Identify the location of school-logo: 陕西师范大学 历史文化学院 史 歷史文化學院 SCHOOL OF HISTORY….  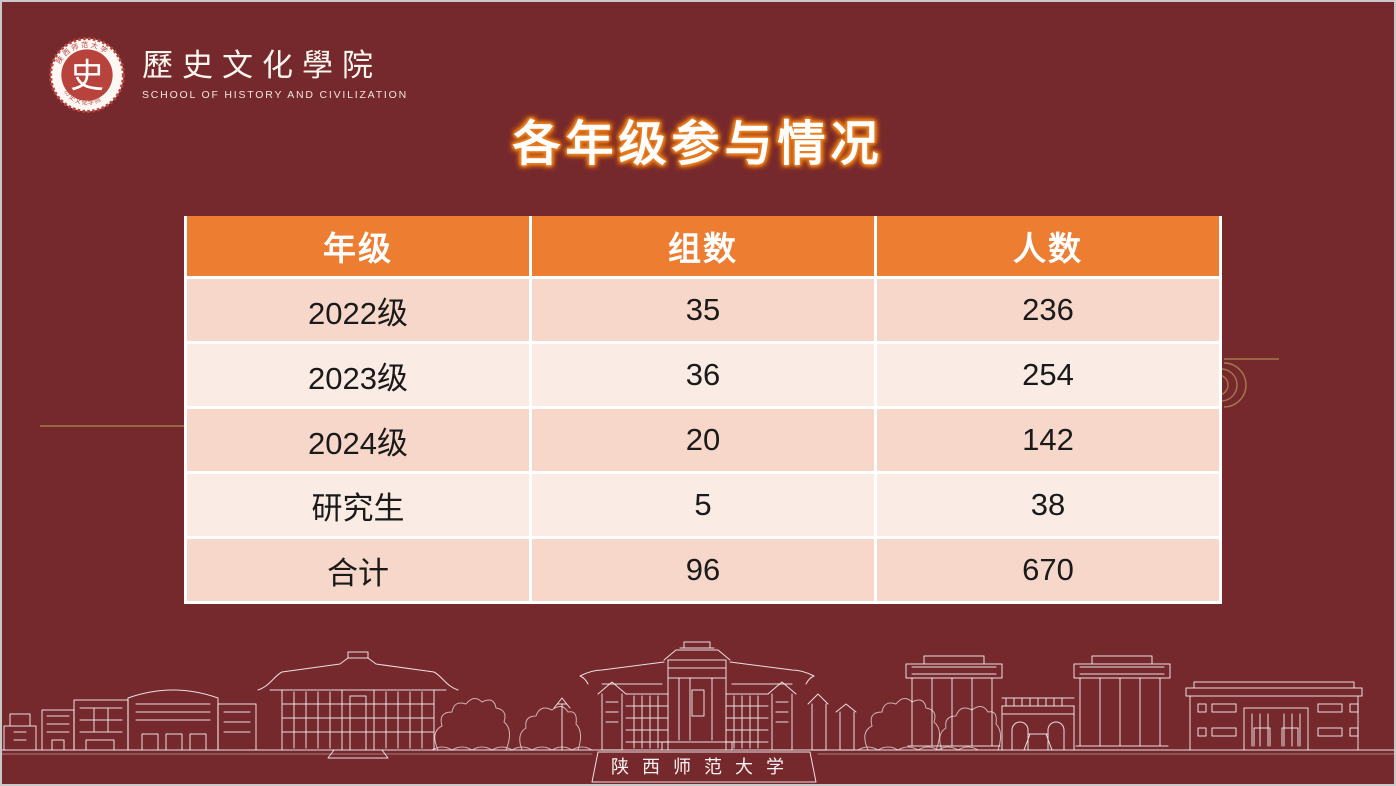
(228, 75).